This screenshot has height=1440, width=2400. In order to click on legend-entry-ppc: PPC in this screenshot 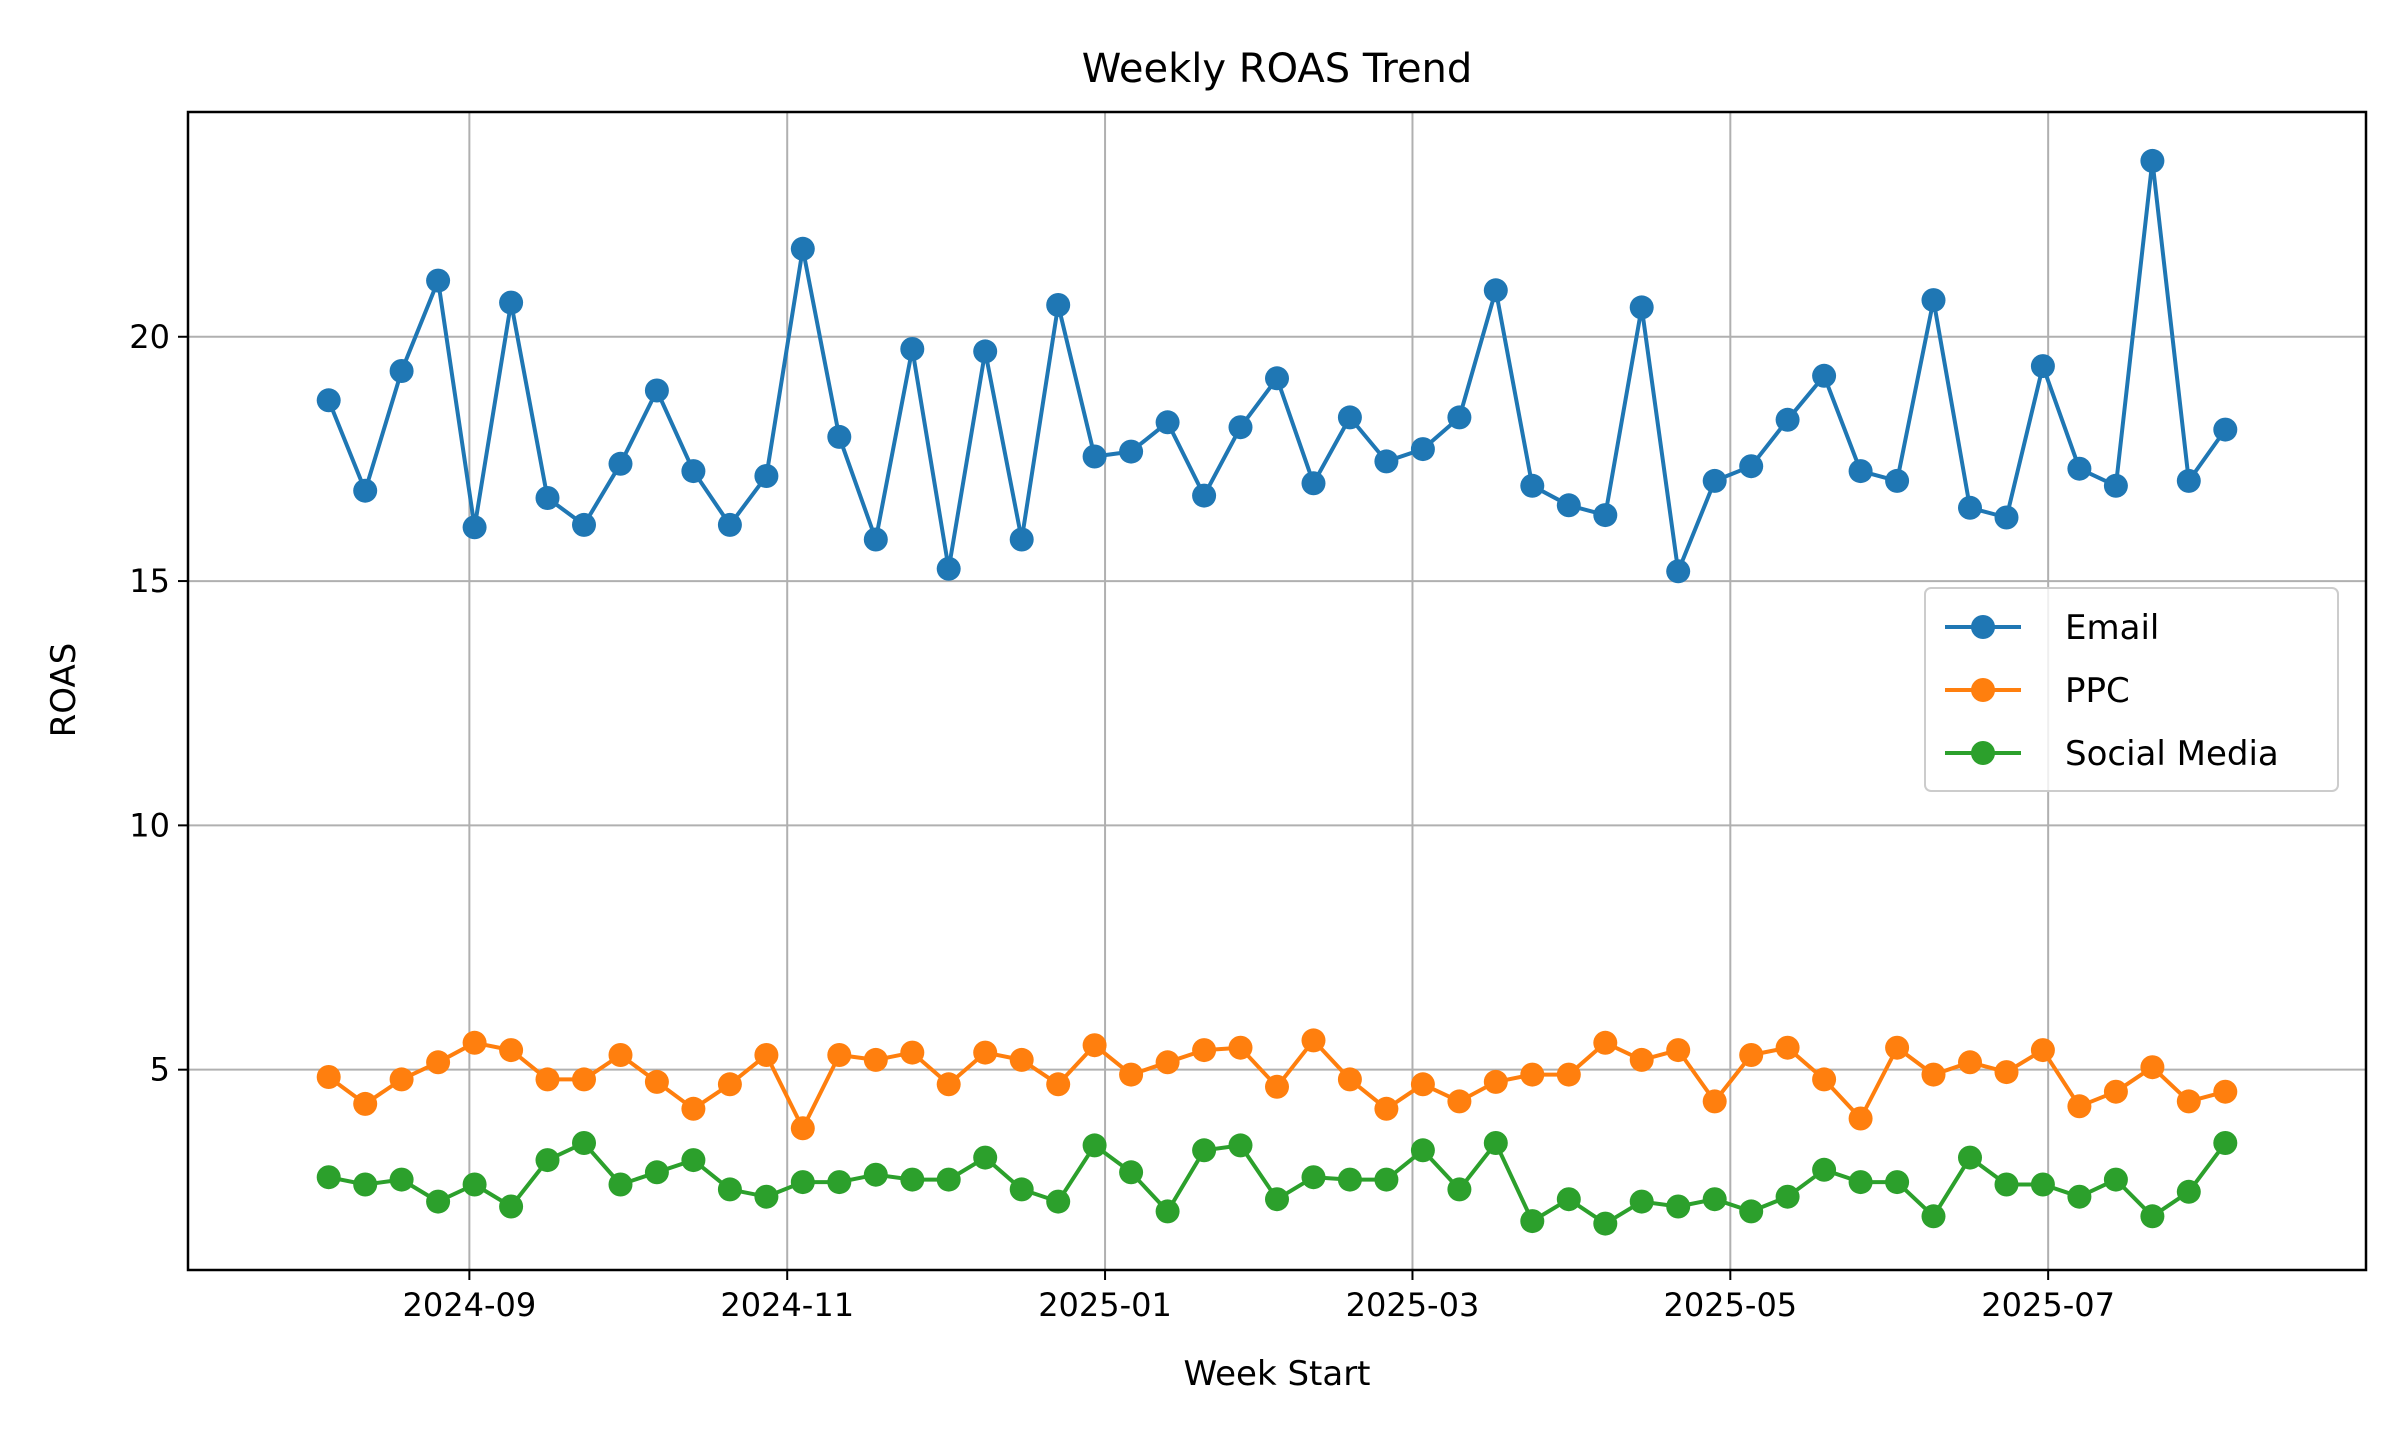, I will do `click(2037, 691)`.